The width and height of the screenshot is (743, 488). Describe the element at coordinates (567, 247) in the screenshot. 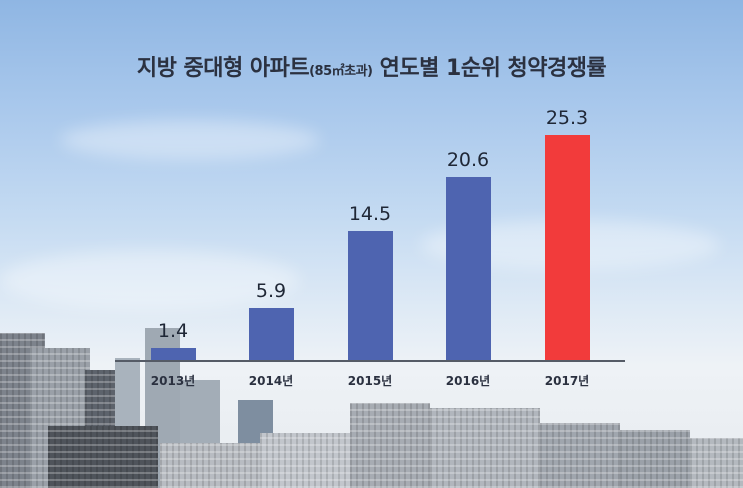

I see `bar-2017년` at that location.